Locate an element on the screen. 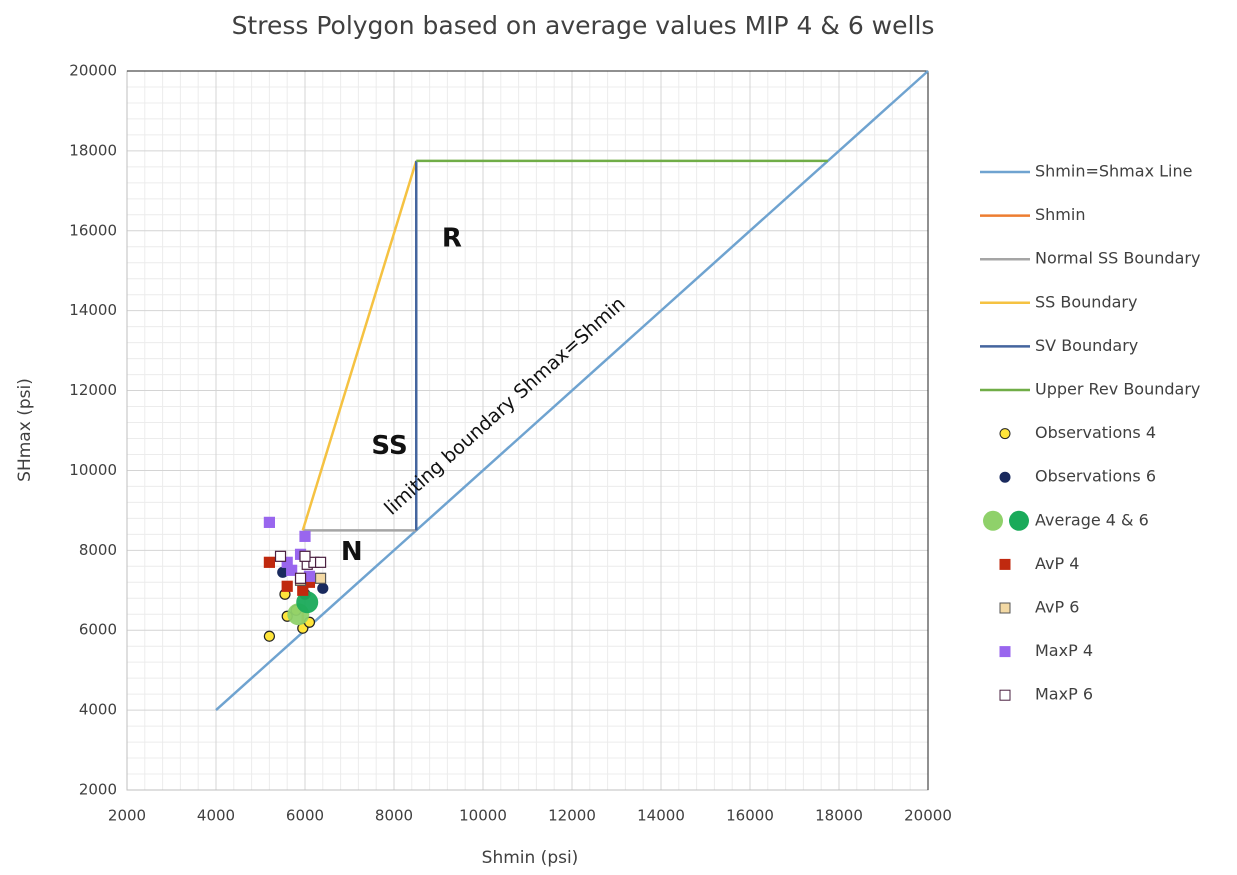  y-tick-label: 4000 is located at coordinates (98, 710).